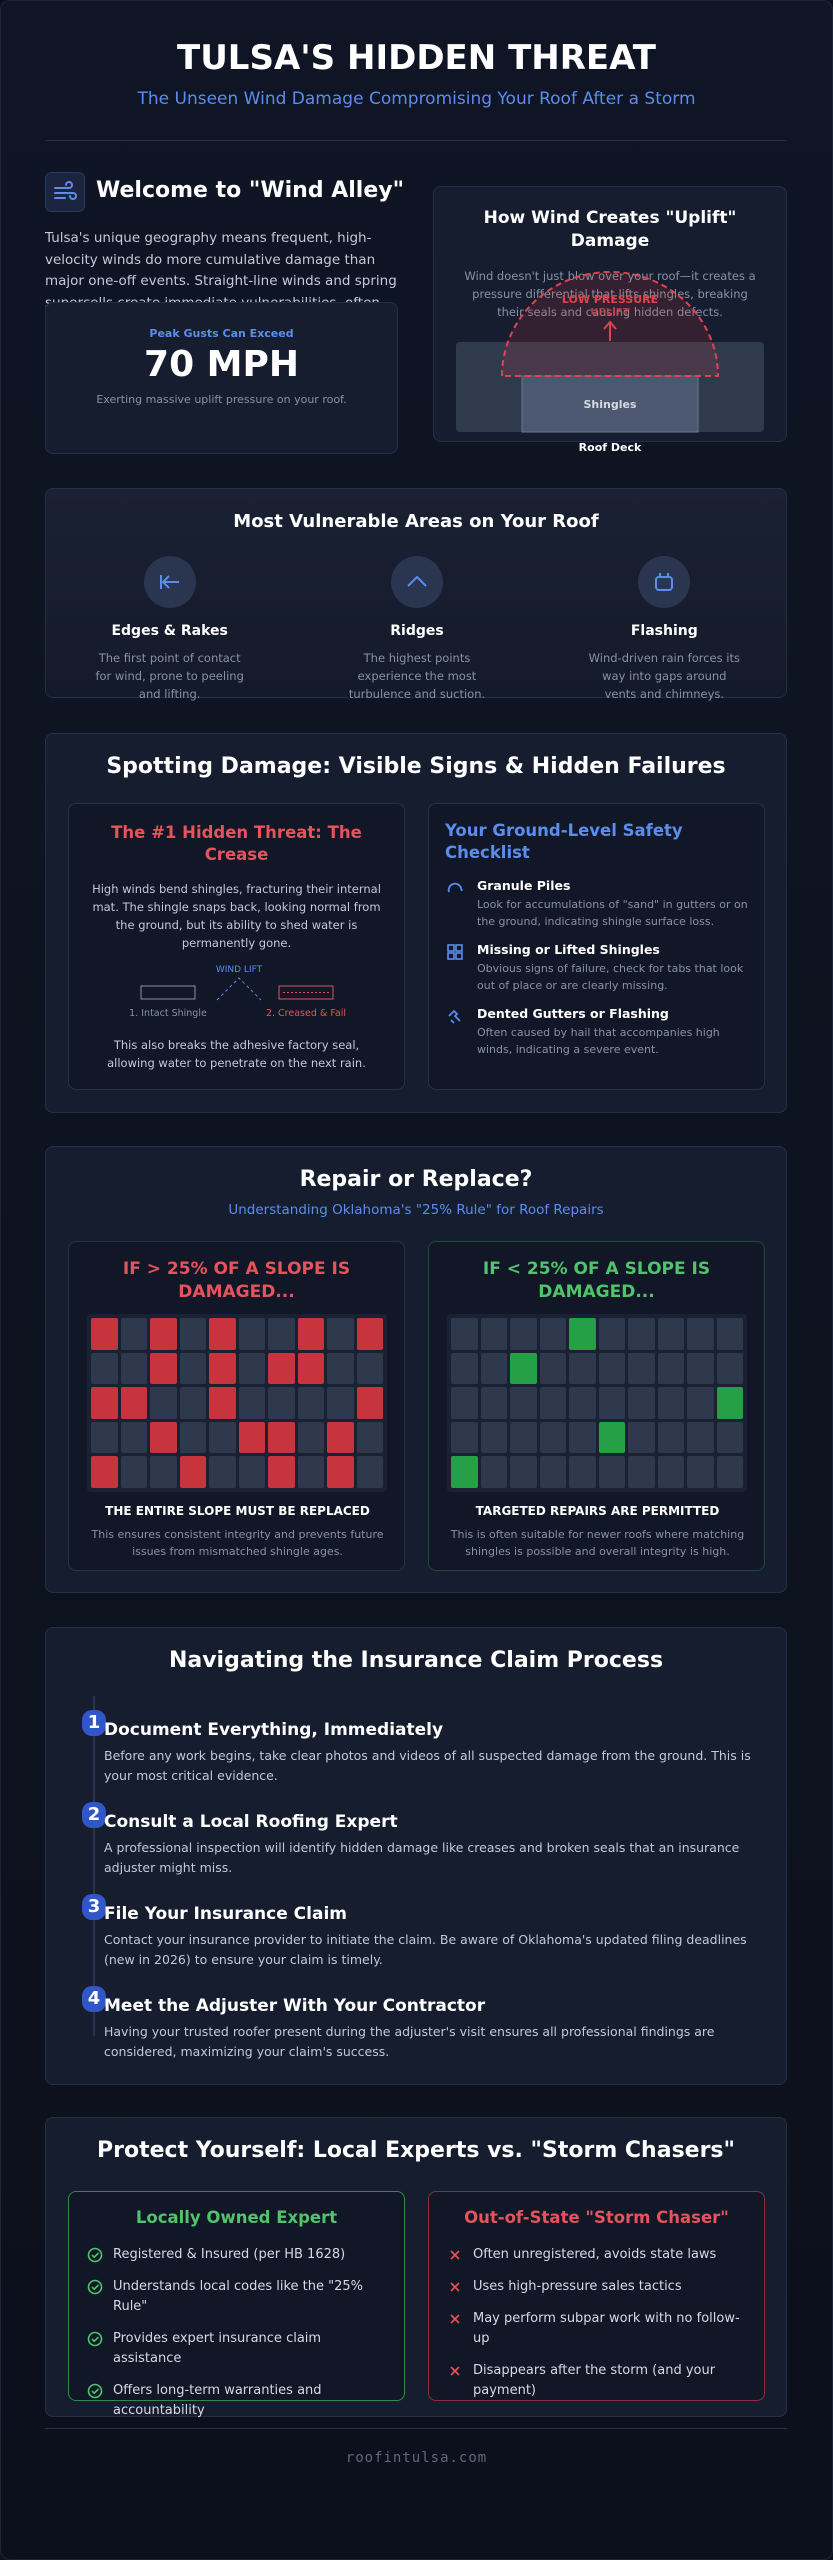 Image resolution: width=833 pixels, height=2560 pixels. I want to click on edge-icon, so click(169, 582).